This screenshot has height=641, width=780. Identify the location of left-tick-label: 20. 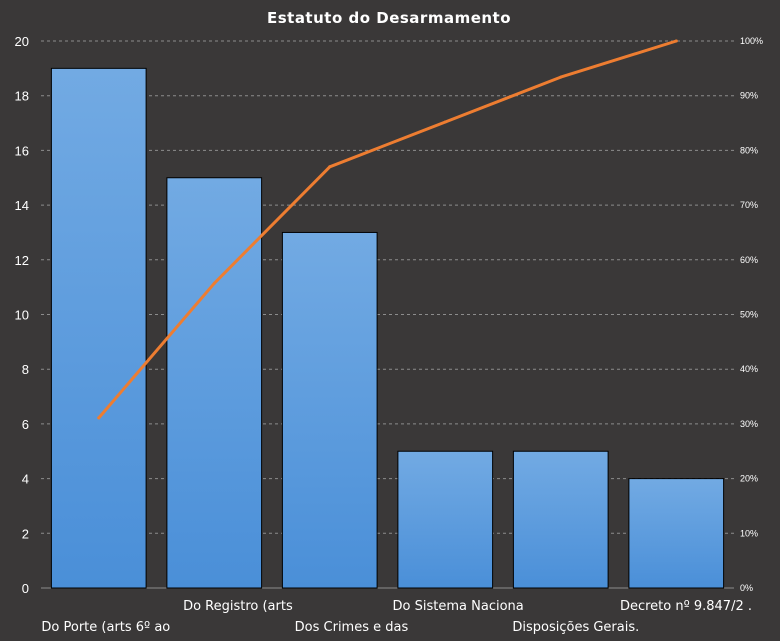
(22, 41).